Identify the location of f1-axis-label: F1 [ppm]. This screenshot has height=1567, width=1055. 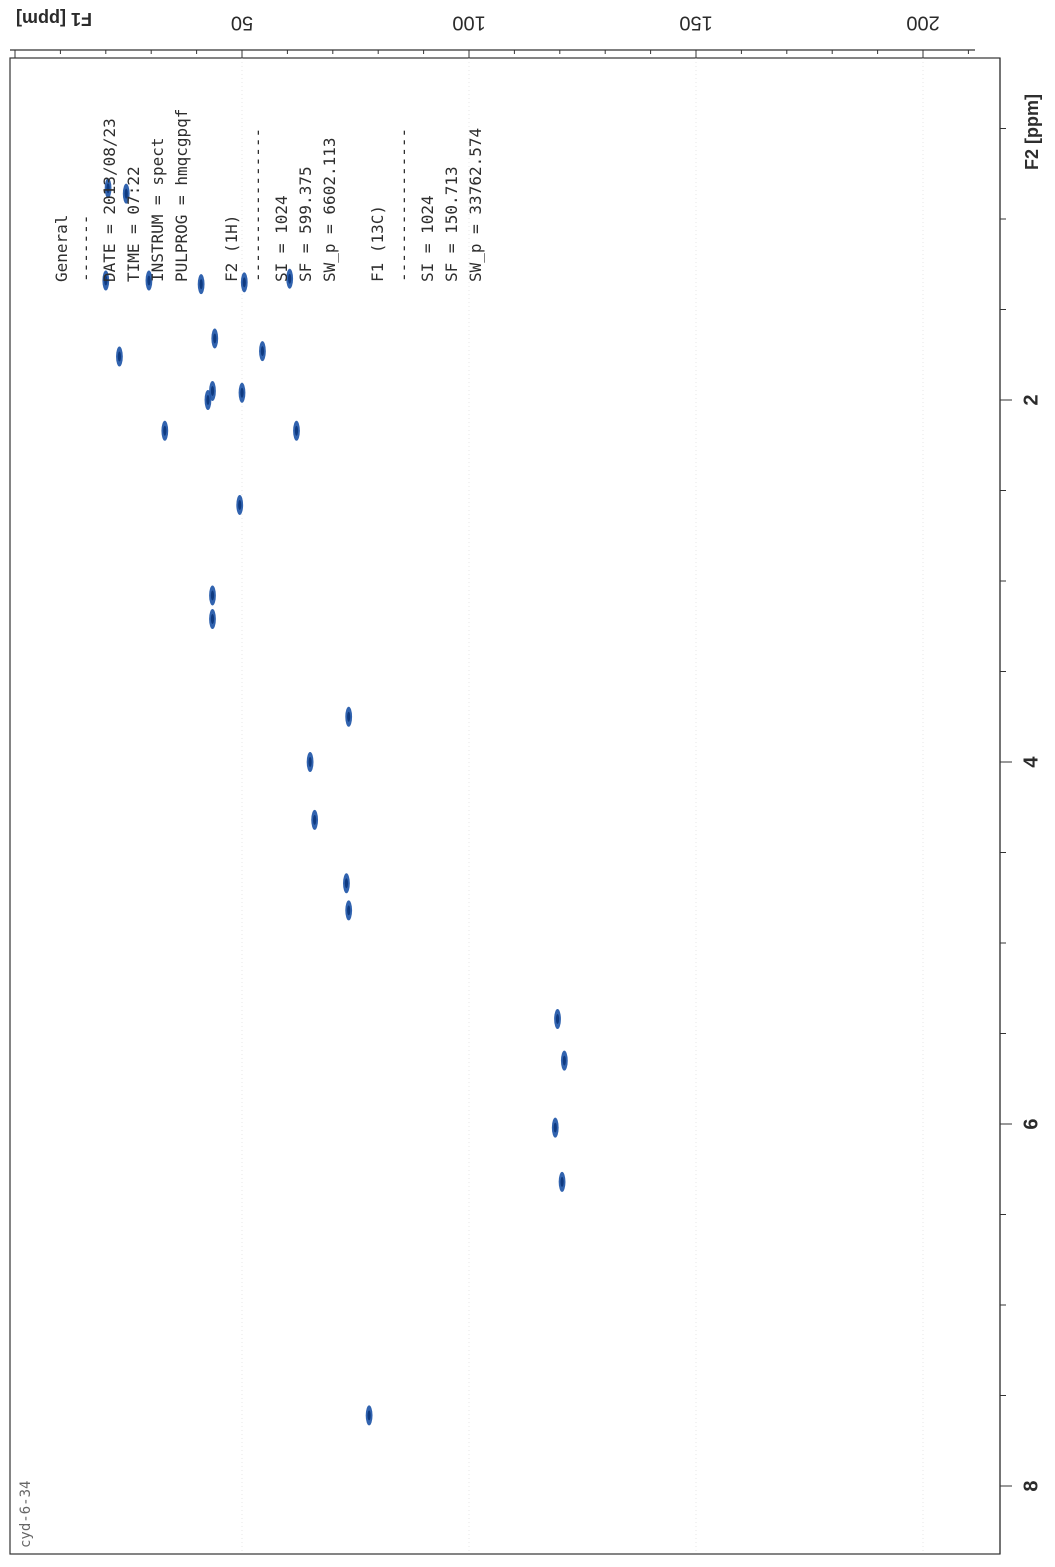
(54, 19).